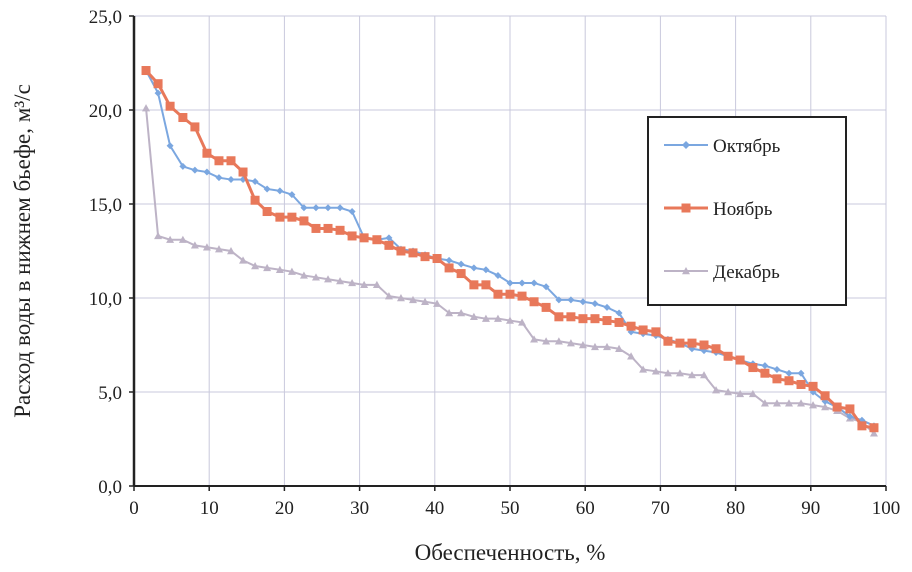  Describe the element at coordinates (359, 508) in the screenshot. I see `x-tick-label: 30` at that location.